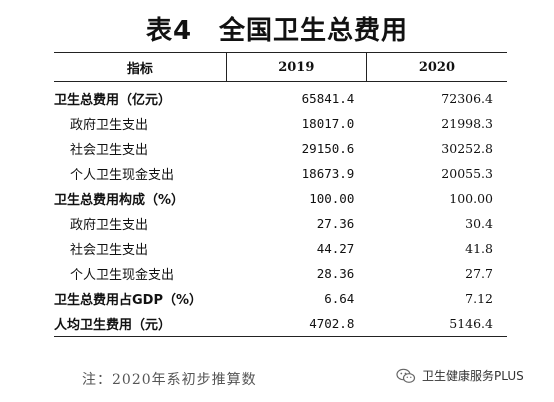  What do you see at coordinates (128, 300) in the screenshot?
I see `row-label: 卫生总费用占GDP（%）` at bounding box center [128, 300].